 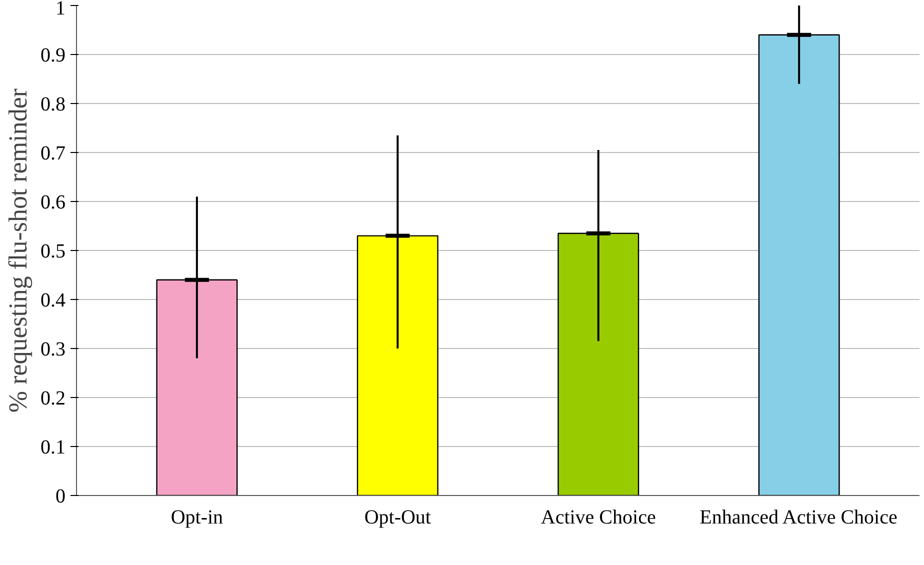 What do you see at coordinates (197, 517) in the screenshot?
I see `x-tick-label: Opt-in` at bounding box center [197, 517].